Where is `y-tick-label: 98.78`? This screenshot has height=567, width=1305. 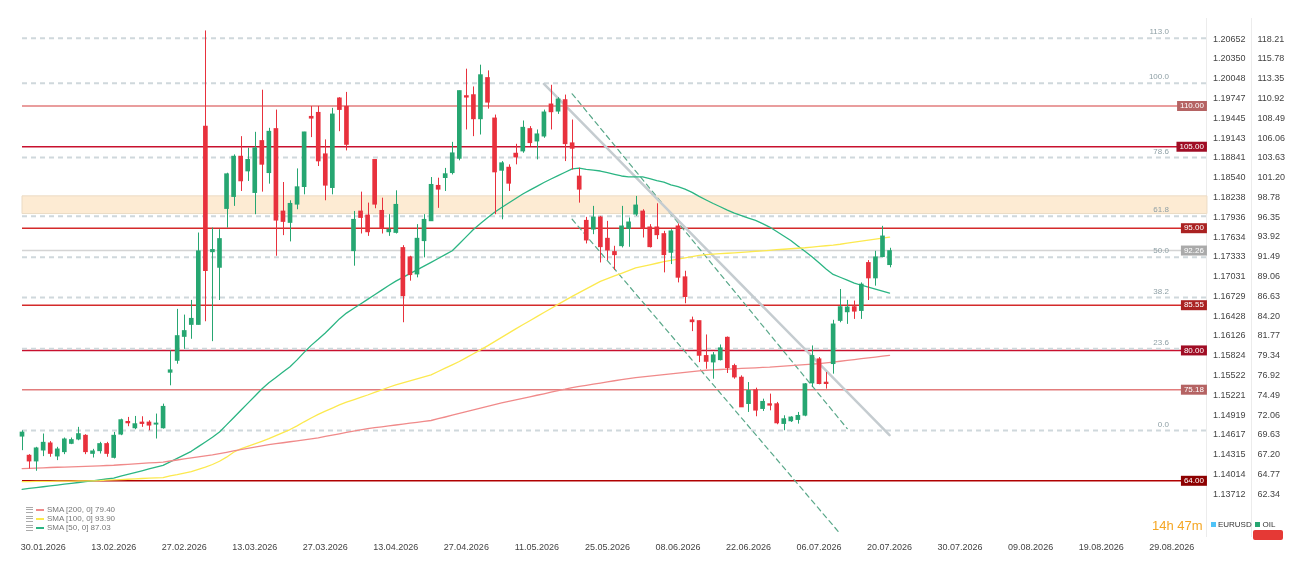 y-tick-label: 98.78 is located at coordinates (1268, 196).